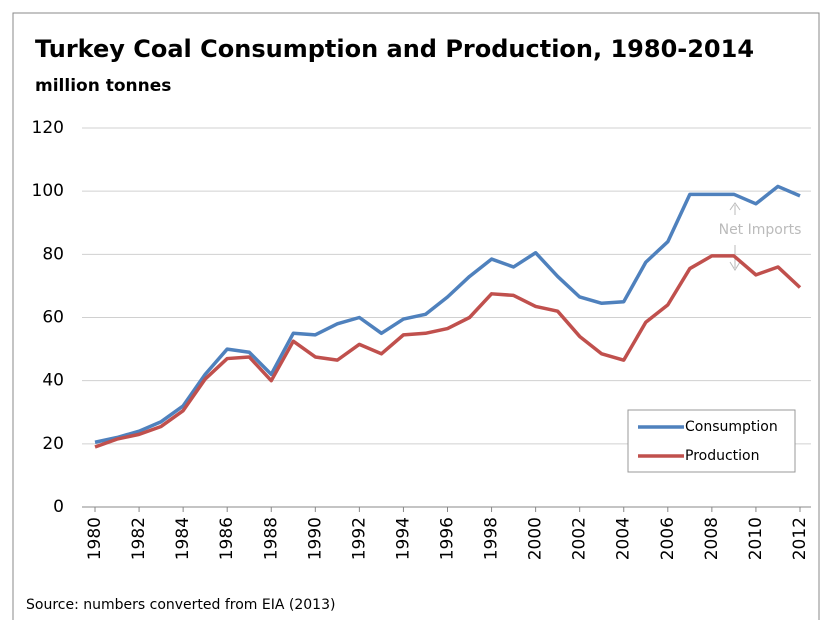  What do you see at coordinates (53, 254) in the screenshot?
I see `y-tick-label: 80` at bounding box center [53, 254].